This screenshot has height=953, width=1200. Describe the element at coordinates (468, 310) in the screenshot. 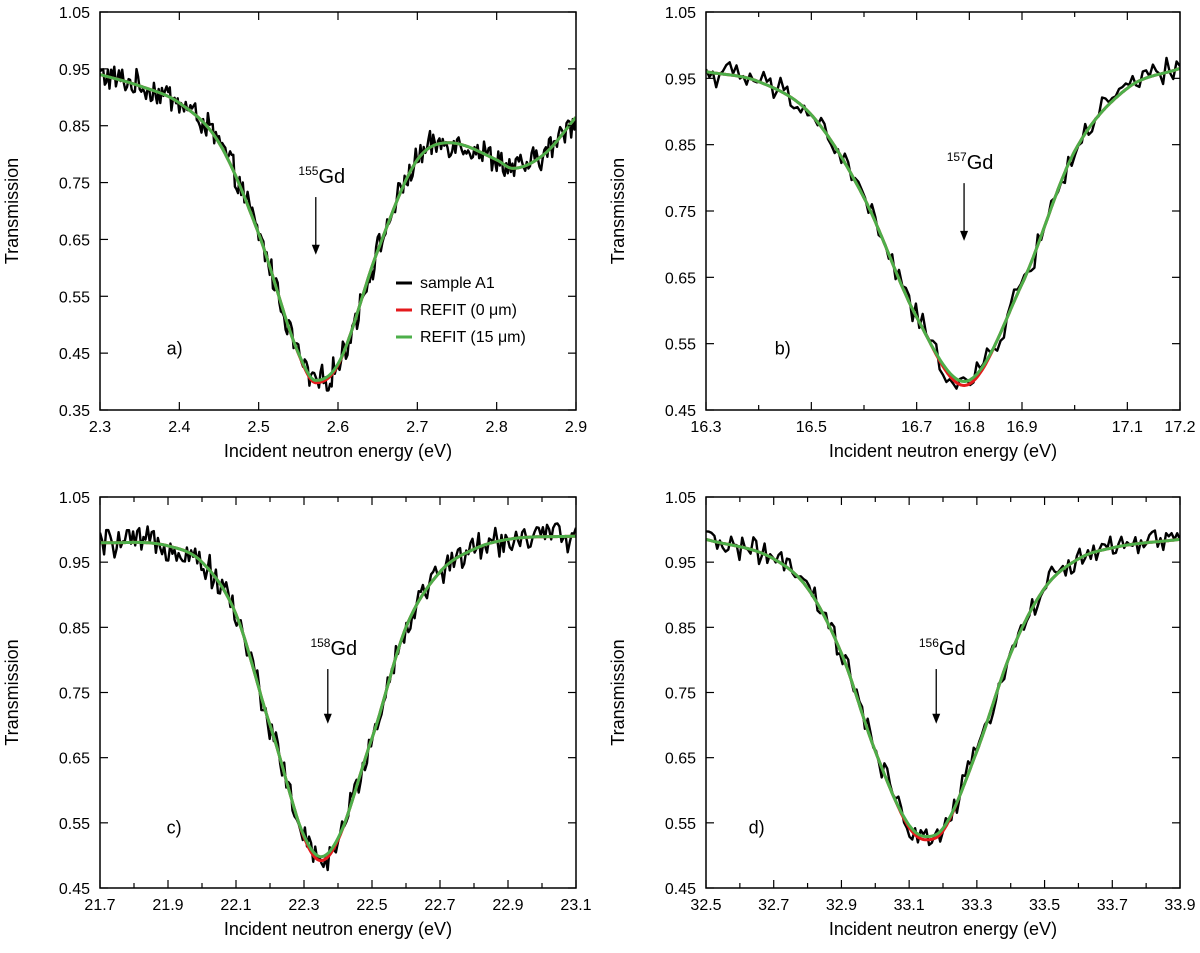

I see `legend-label-refit_0: REFIT (0 μm)` at that location.